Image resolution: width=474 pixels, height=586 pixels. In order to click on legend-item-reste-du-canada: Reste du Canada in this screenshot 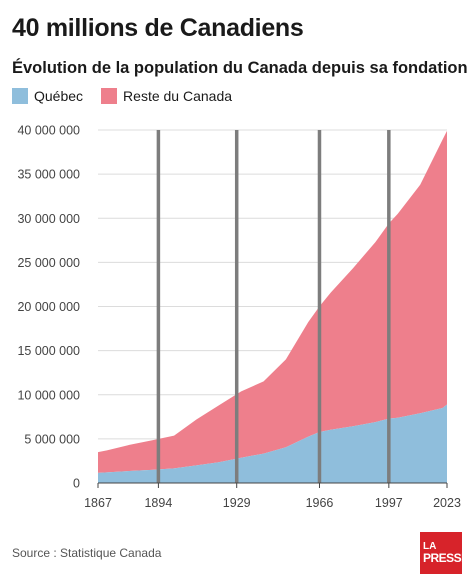, I will do `click(166, 96)`.